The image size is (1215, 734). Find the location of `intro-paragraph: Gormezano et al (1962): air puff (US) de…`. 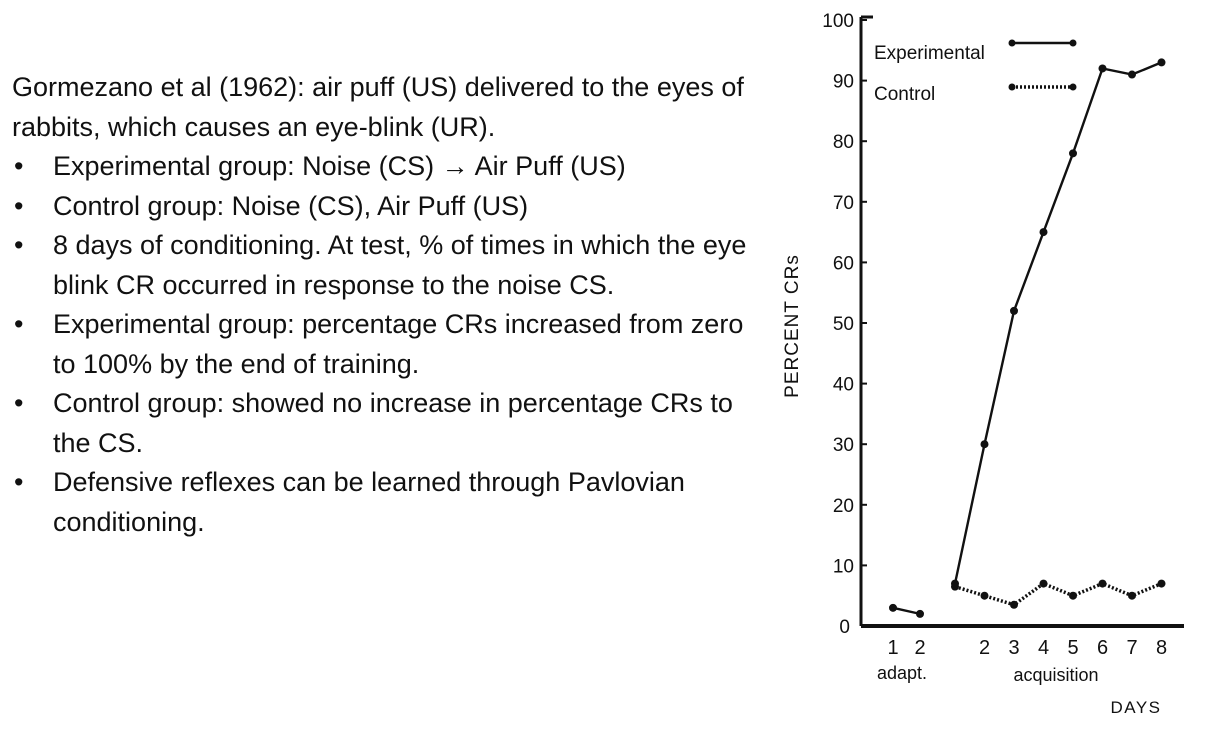

intro-paragraph: Gormezano et al (1962): air puff (US) de… is located at coordinates (378, 107).